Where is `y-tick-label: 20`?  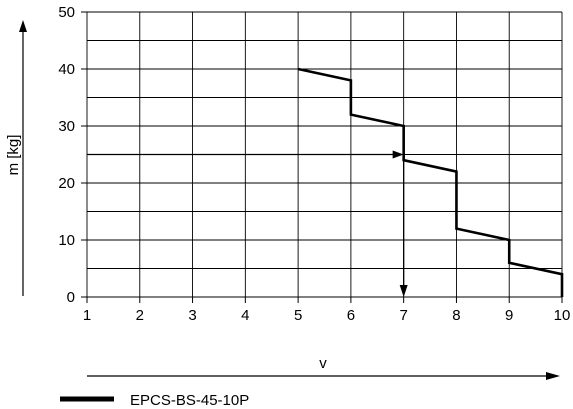 y-tick-label: 20 is located at coordinates (66, 183).